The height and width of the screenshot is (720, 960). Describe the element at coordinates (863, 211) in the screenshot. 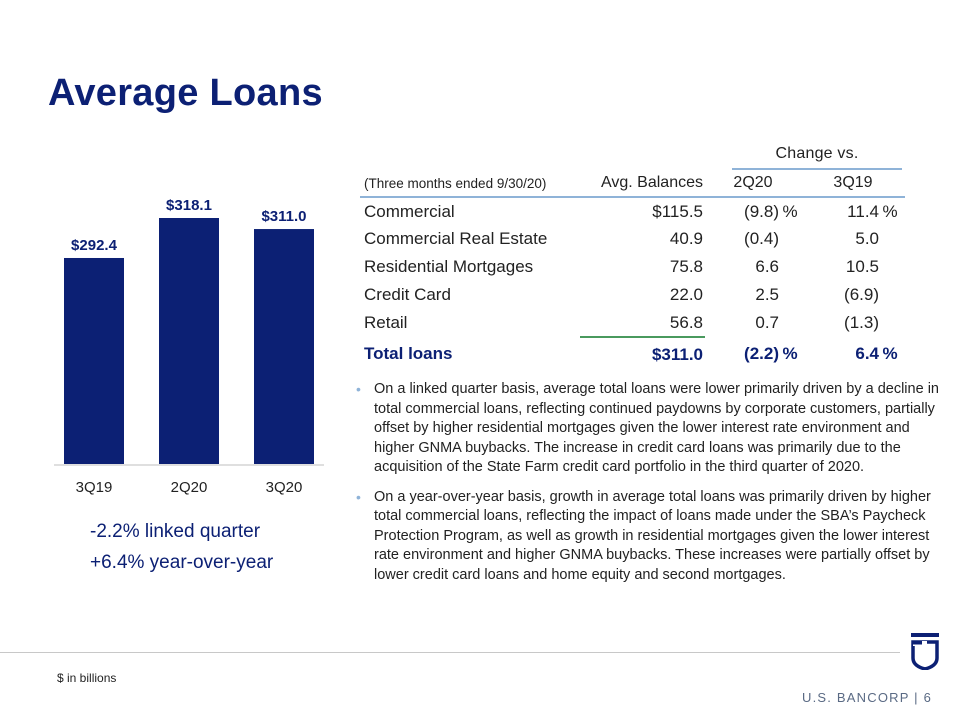

I see `row-change-3q19: 11.4` at that location.